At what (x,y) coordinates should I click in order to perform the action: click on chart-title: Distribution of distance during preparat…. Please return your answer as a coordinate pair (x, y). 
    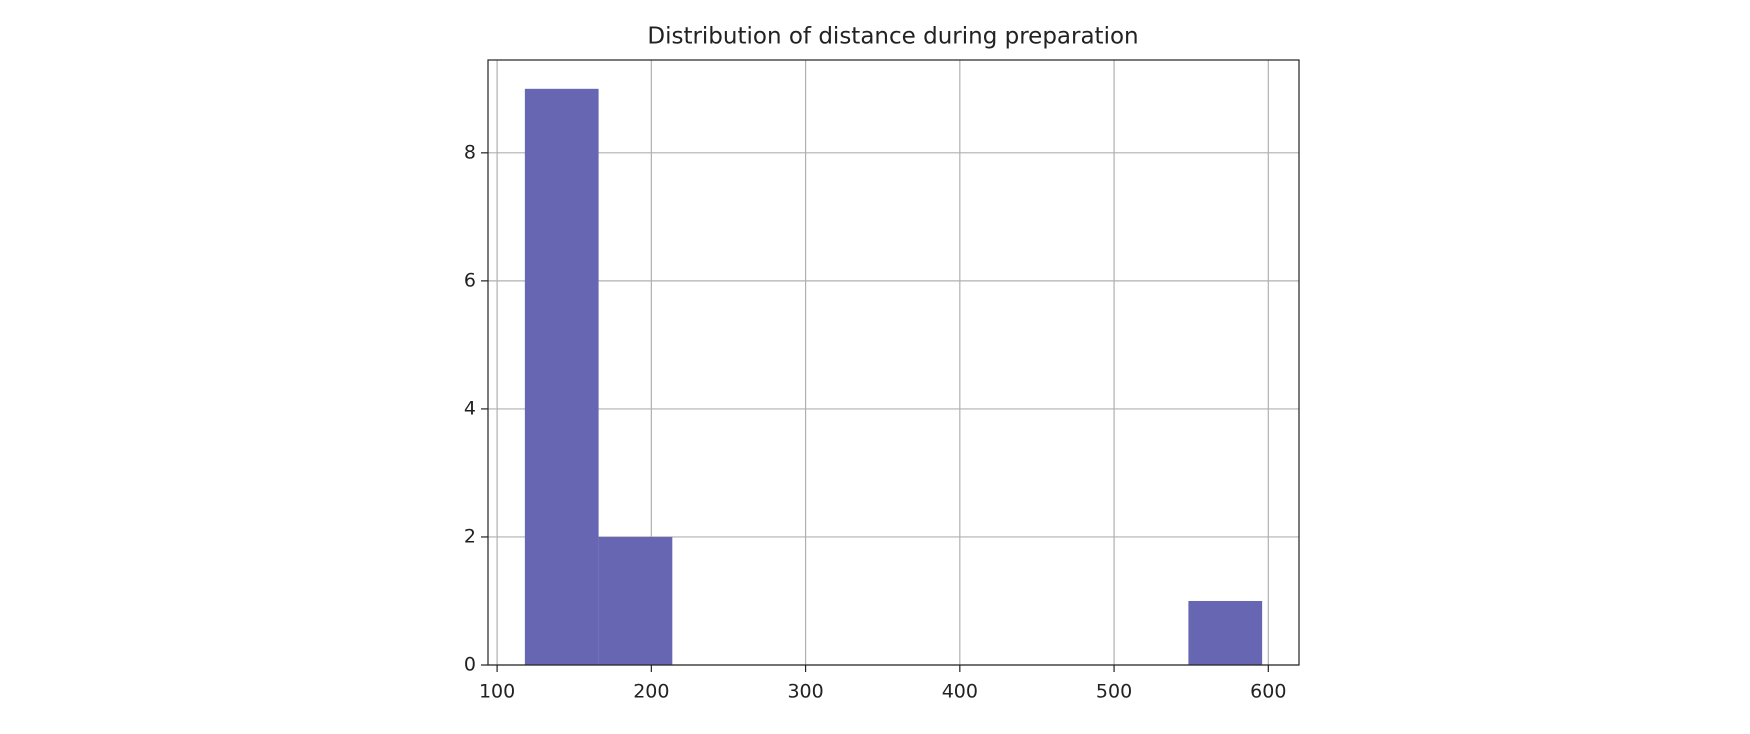
    Looking at the image, I should click on (892, 37).